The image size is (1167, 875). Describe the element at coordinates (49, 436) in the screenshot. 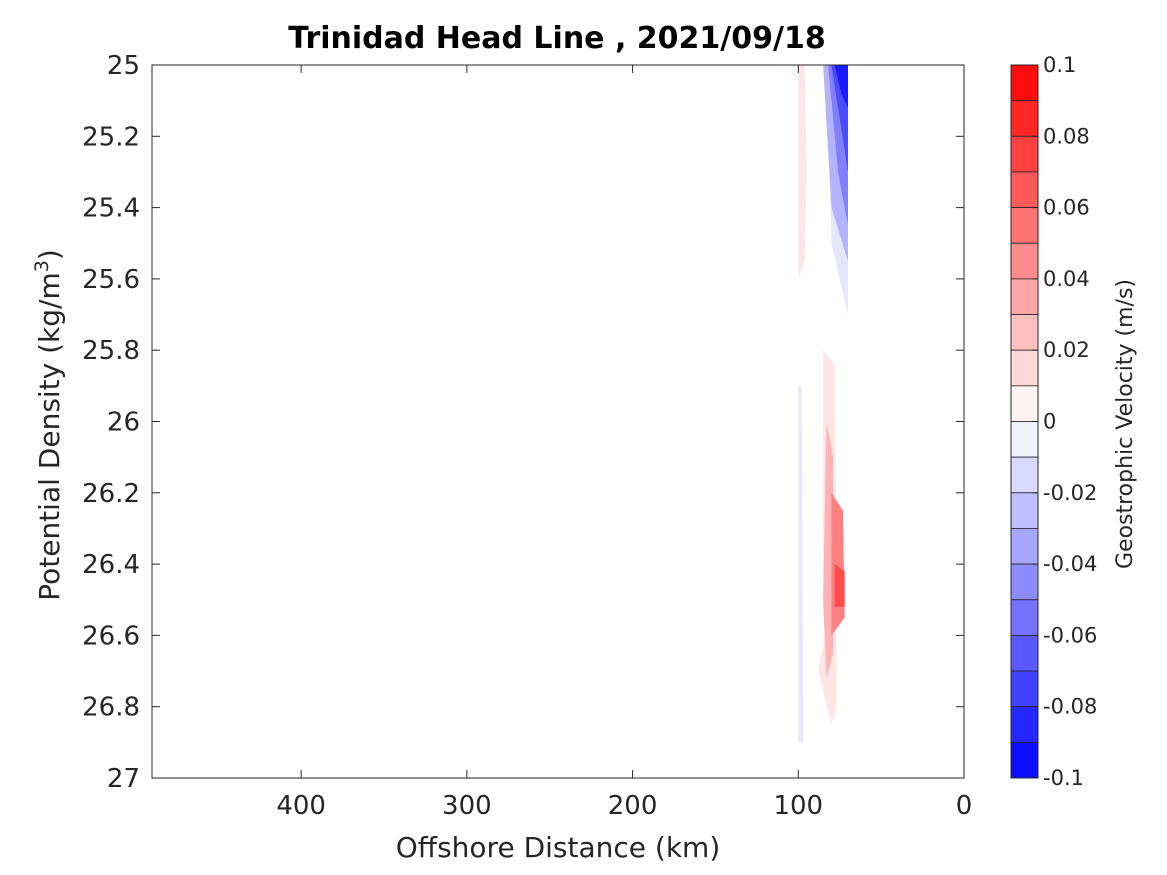

I see `y-axis-label-main: Potential Density (kg/m` at that location.